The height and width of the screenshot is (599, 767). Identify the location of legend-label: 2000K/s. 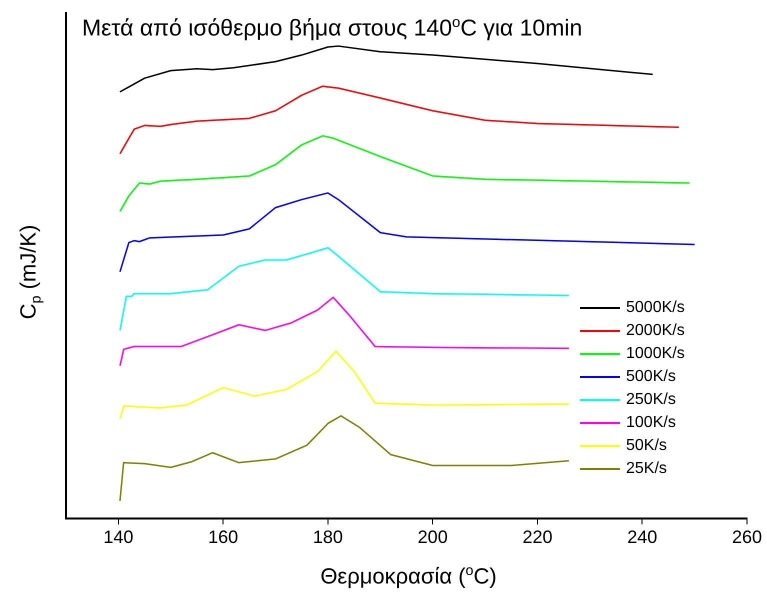
(655, 331).